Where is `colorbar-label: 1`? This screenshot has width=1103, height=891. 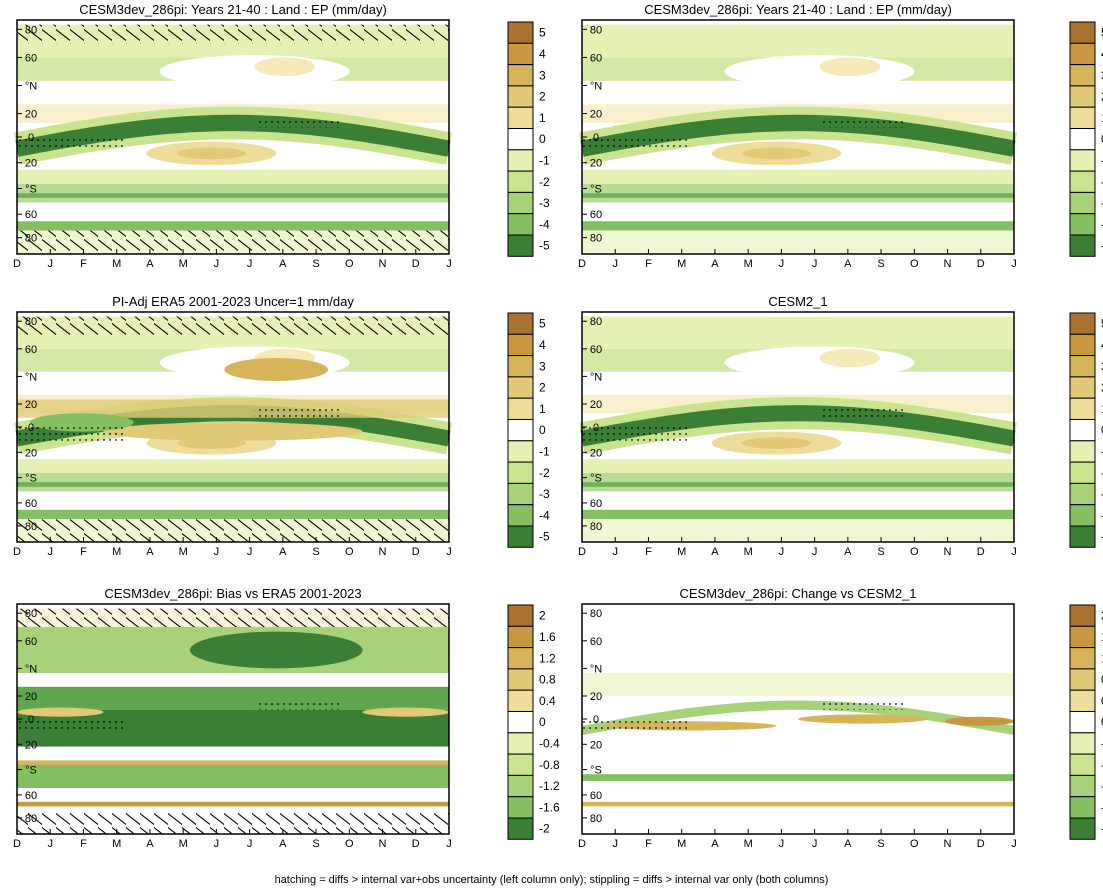
colorbar-label: 1 is located at coordinates (542, 409).